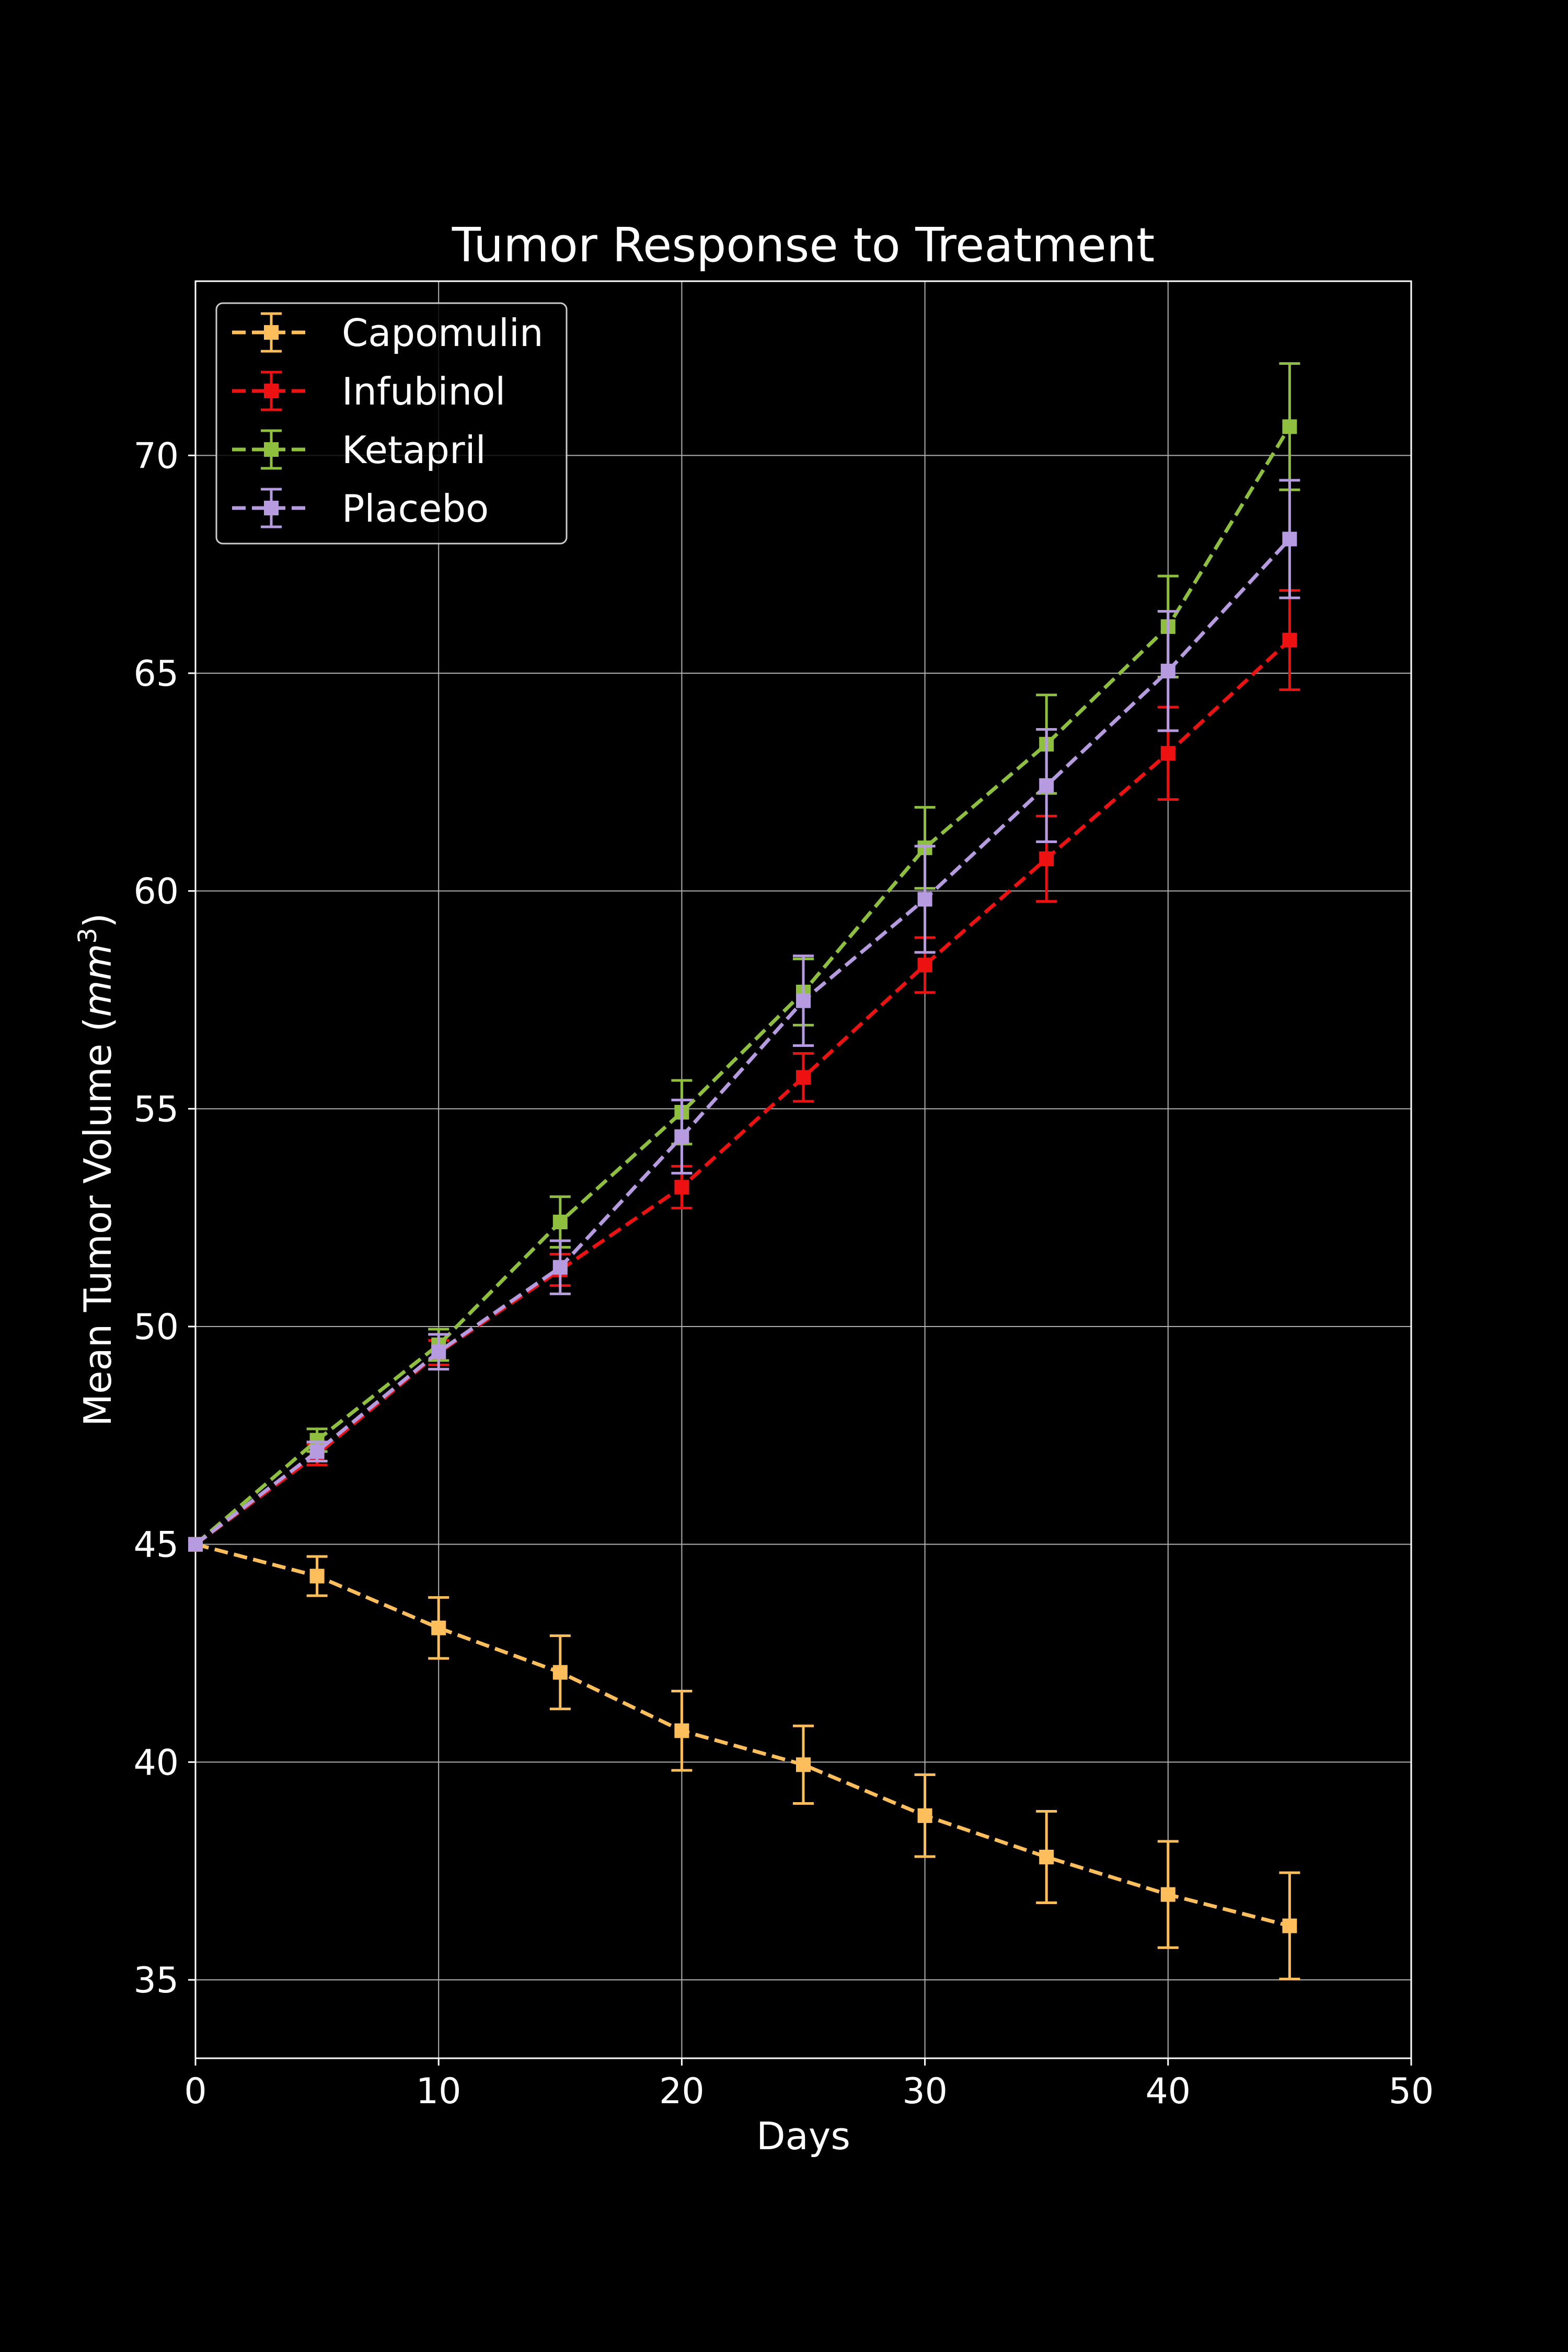  I want to click on x-tick-label: 20, so click(682, 2091).